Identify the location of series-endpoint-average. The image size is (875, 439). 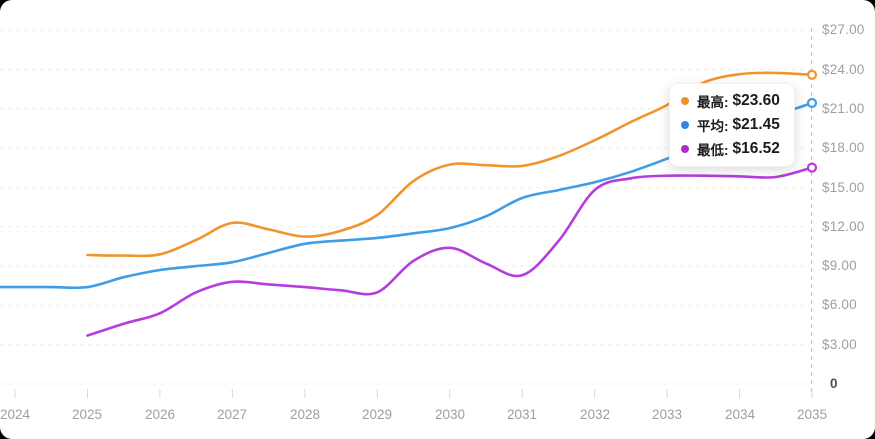
(812, 103).